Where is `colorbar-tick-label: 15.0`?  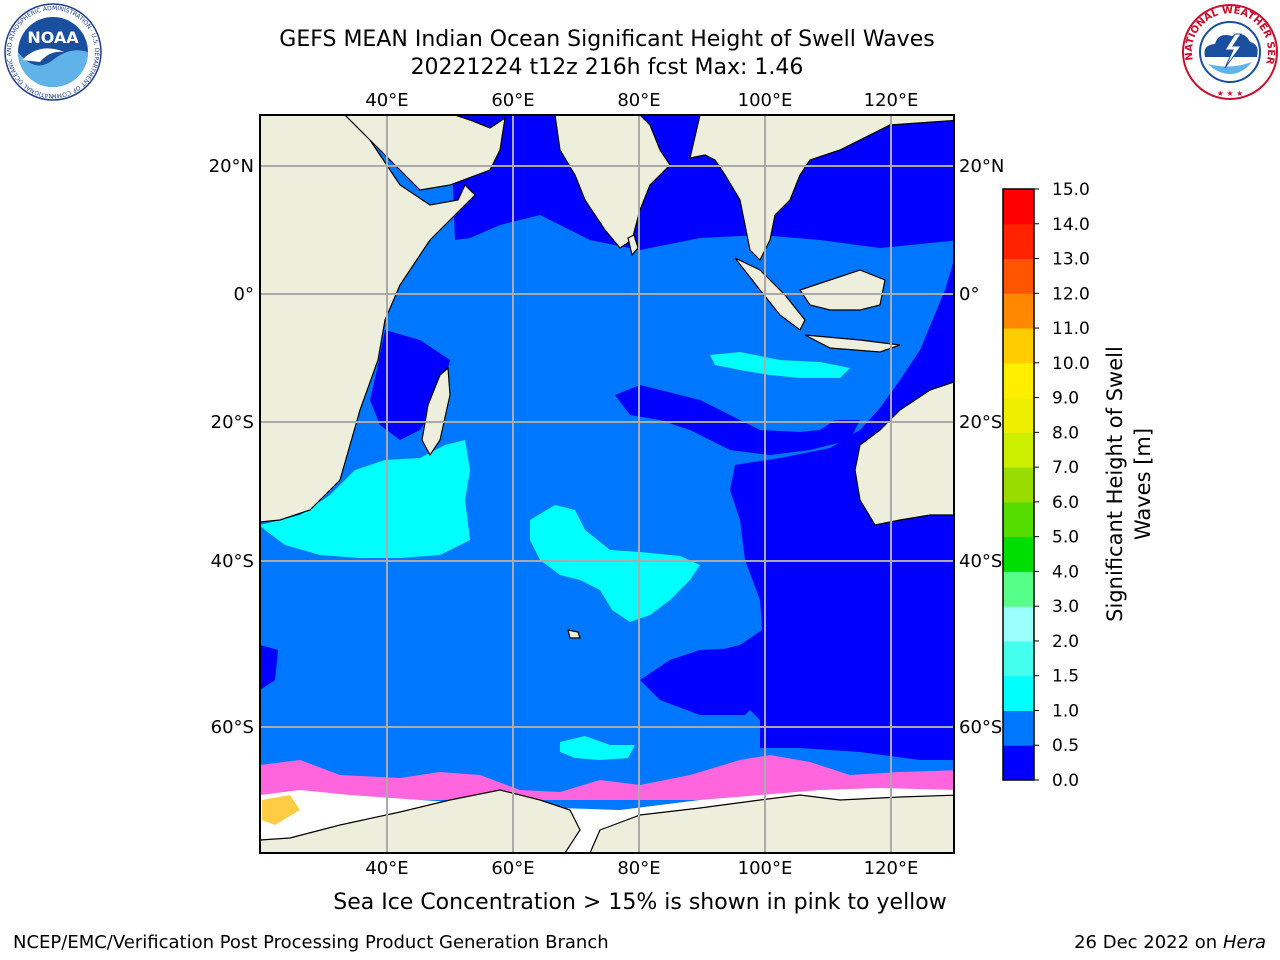
colorbar-tick-label: 15.0 is located at coordinates (1071, 190).